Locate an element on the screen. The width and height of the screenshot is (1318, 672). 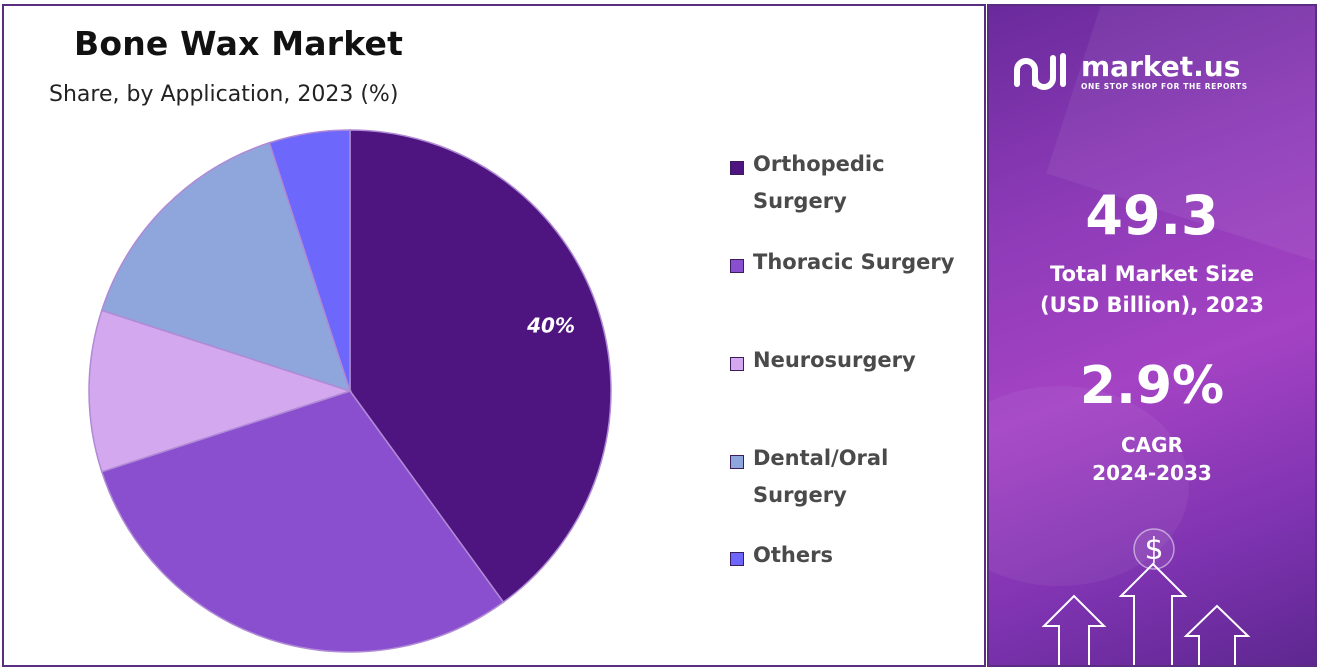
market-size-label-line1: Total Market Size is located at coordinates (1152, 274).